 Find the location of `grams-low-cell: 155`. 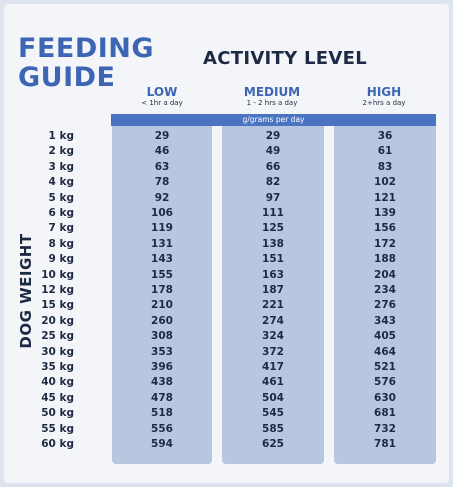

grams-low-cell: 155 is located at coordinates (162, 274).